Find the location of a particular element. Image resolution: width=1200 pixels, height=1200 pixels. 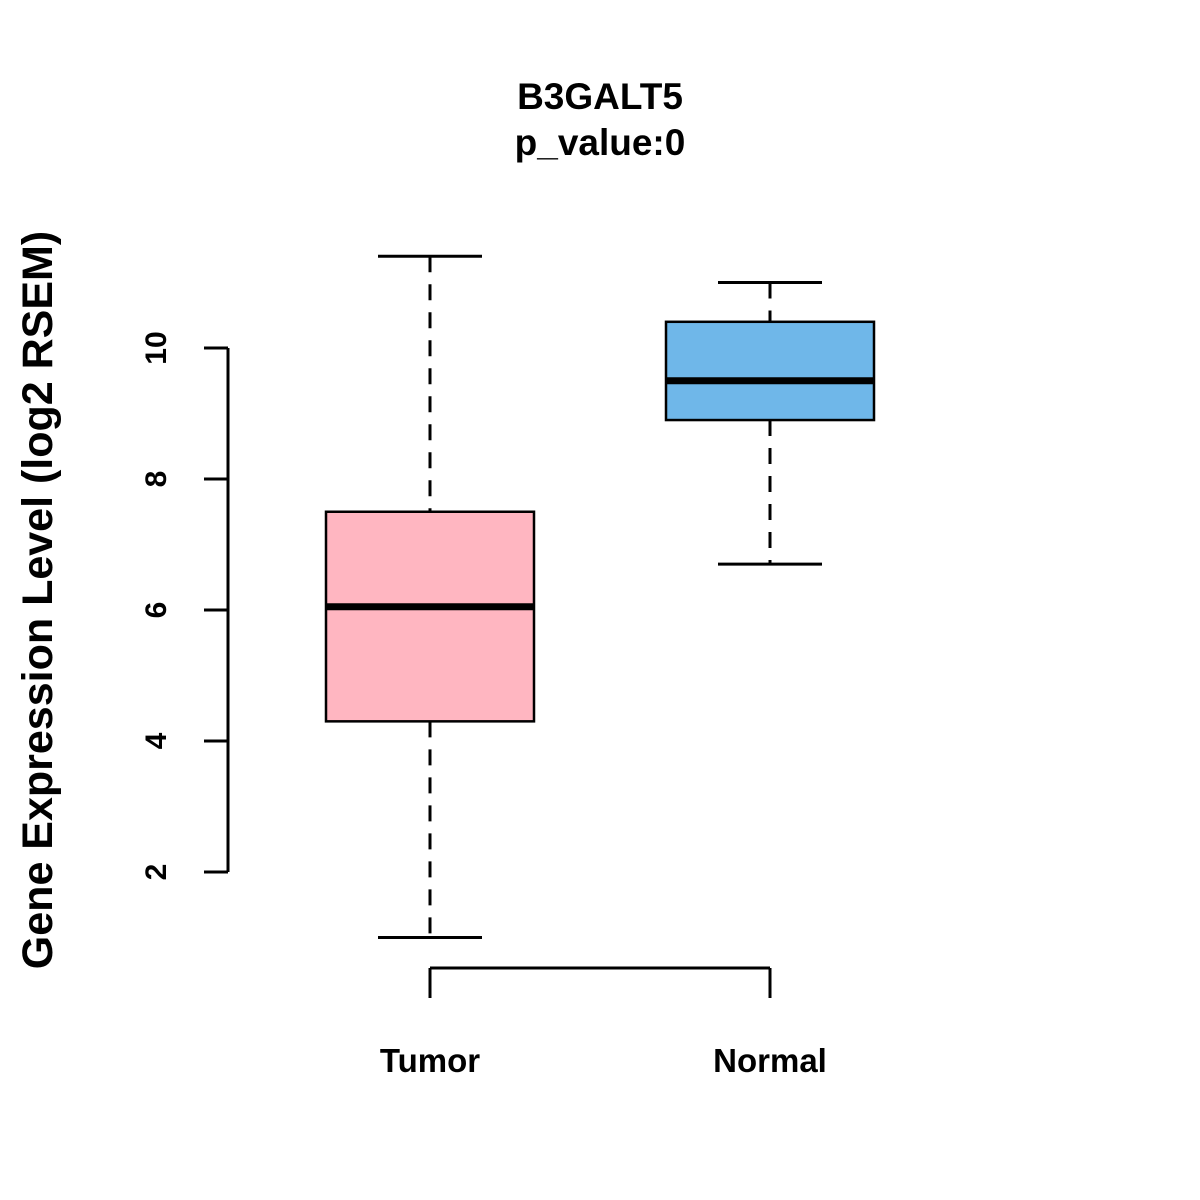

y-tick-label: 4 is located at coordinates (156, 740).